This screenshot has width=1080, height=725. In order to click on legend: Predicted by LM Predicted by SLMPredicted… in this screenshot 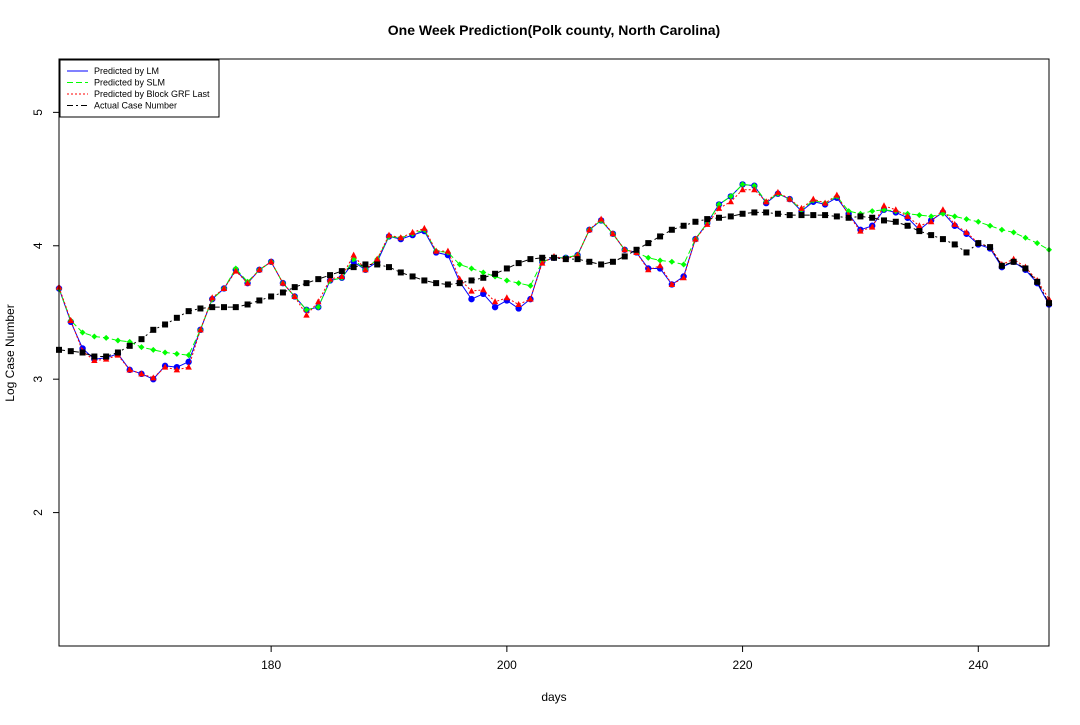, I will do `click(139, 88)`.